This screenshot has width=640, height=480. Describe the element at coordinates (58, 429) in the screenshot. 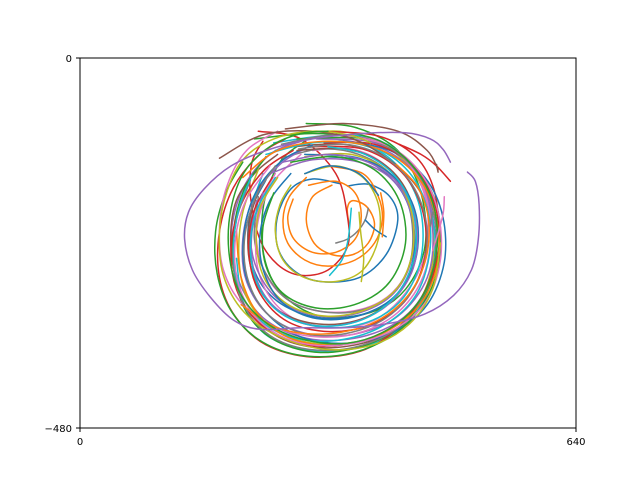

I see `y-tick-label-bottom: −480` at that location.